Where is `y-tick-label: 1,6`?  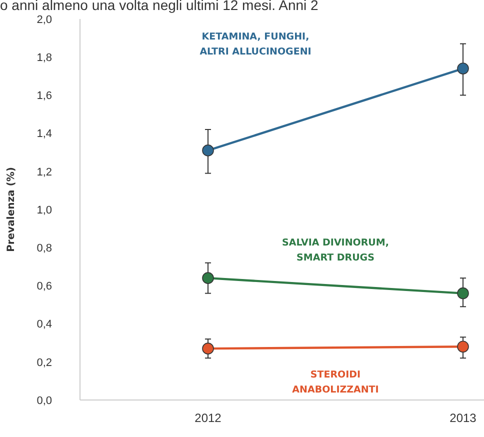 y-tick-label: 1,6 is located at coordinates (44, 96).